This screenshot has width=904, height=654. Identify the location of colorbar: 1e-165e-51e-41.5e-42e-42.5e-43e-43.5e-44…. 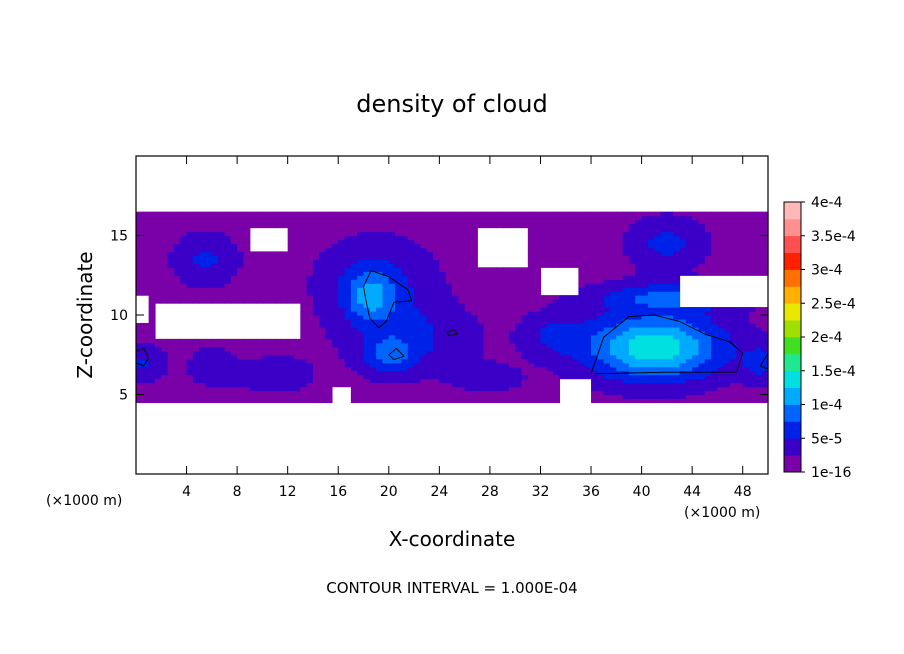
(819, 338).